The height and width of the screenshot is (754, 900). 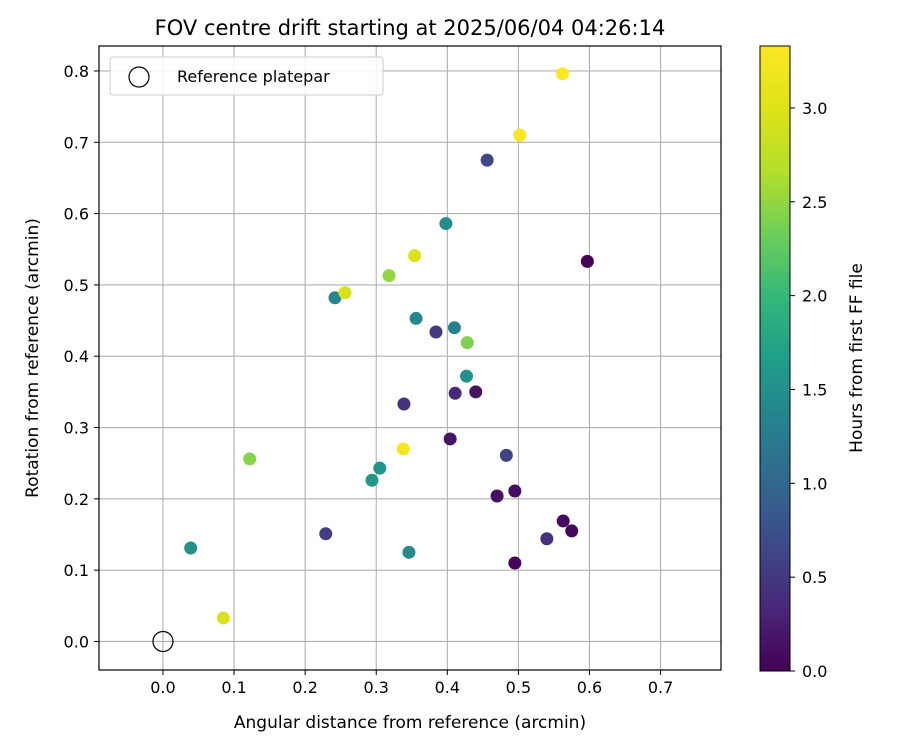 What do you see at coordinates (253, 76) in the screenshot?
I see `legend-label-reference: Reference platepar` at bounding box center [253, 76].